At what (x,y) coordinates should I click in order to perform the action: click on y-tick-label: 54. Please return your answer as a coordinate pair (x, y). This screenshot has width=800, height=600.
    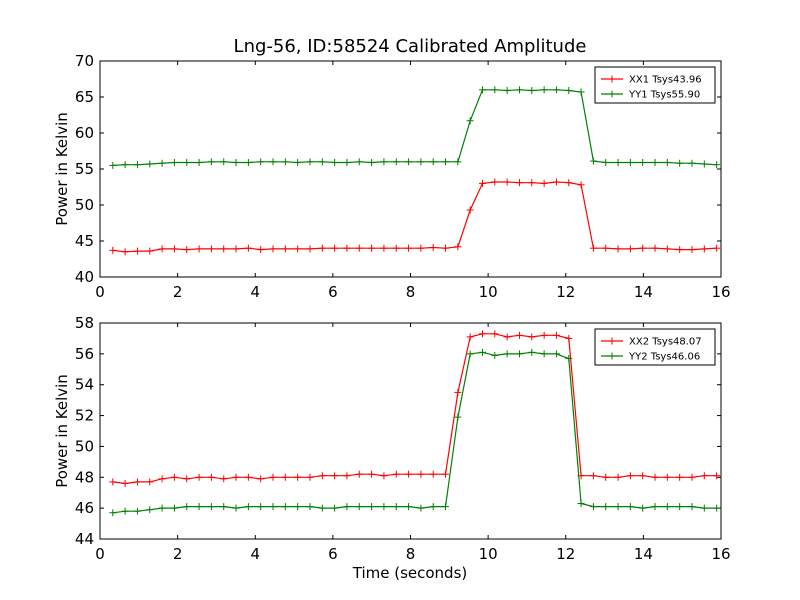
    Looking at the image, I should click on (84, 385).